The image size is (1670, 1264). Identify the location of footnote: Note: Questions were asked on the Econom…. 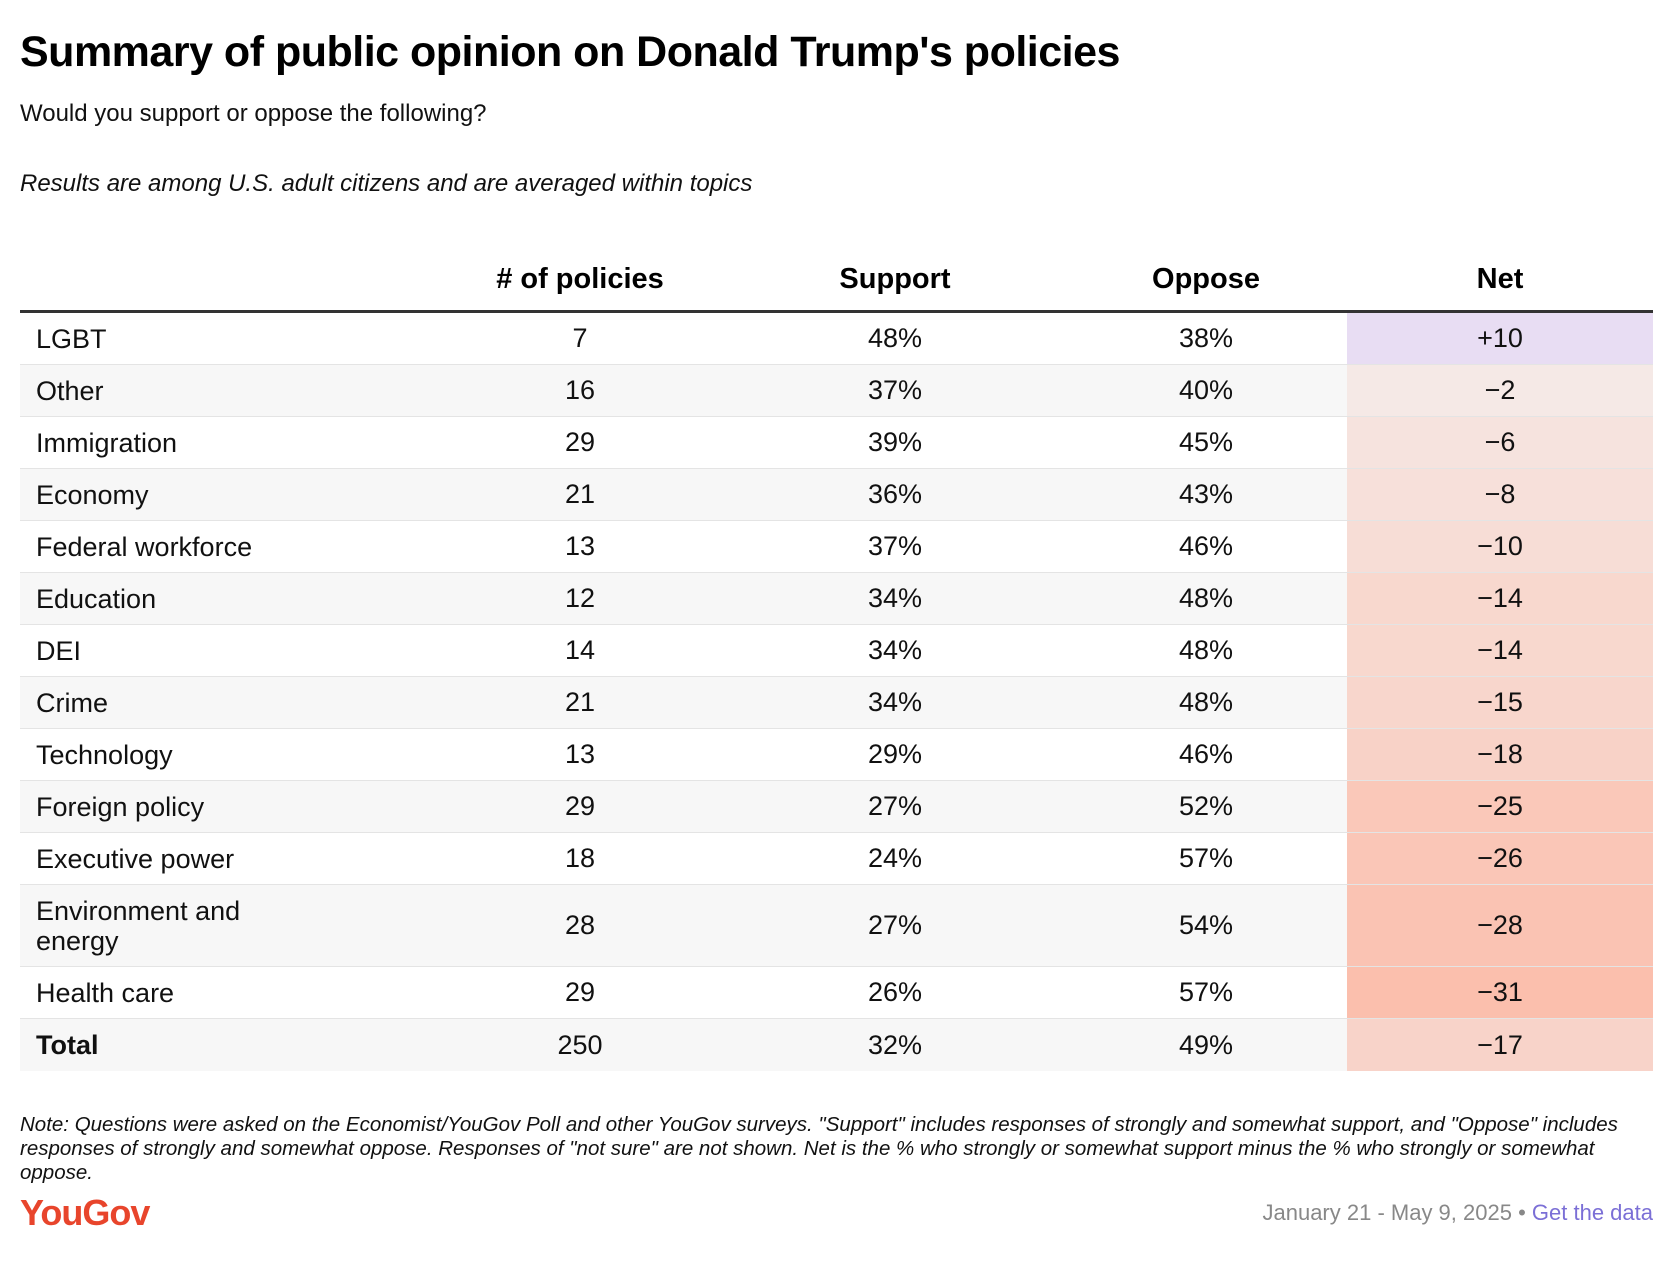
(819, 1148).